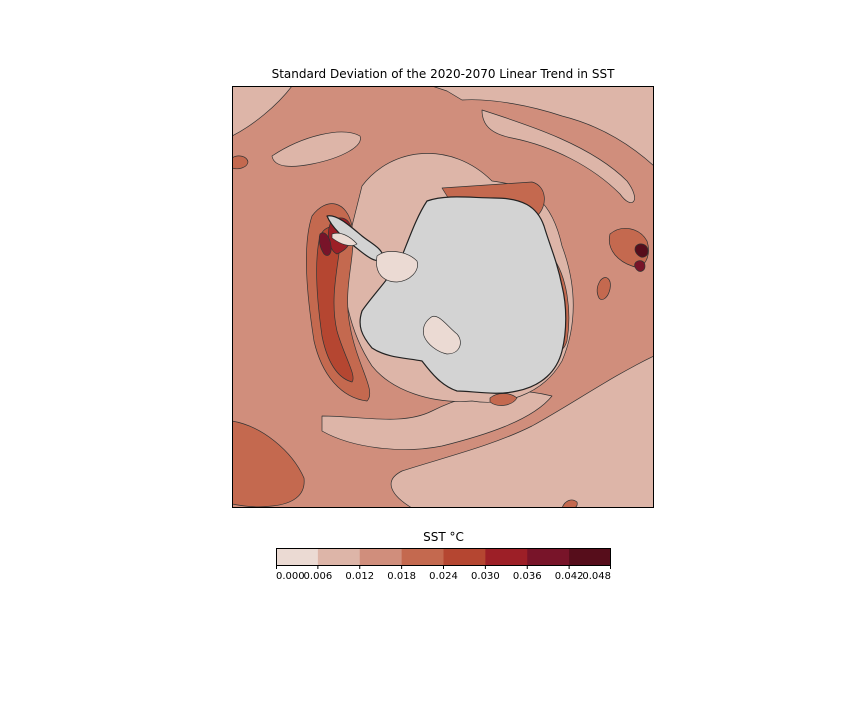 This screenshot has width=864, height=720. I want to click on colorbar-tick-label: 0.048, so click(596, 576).